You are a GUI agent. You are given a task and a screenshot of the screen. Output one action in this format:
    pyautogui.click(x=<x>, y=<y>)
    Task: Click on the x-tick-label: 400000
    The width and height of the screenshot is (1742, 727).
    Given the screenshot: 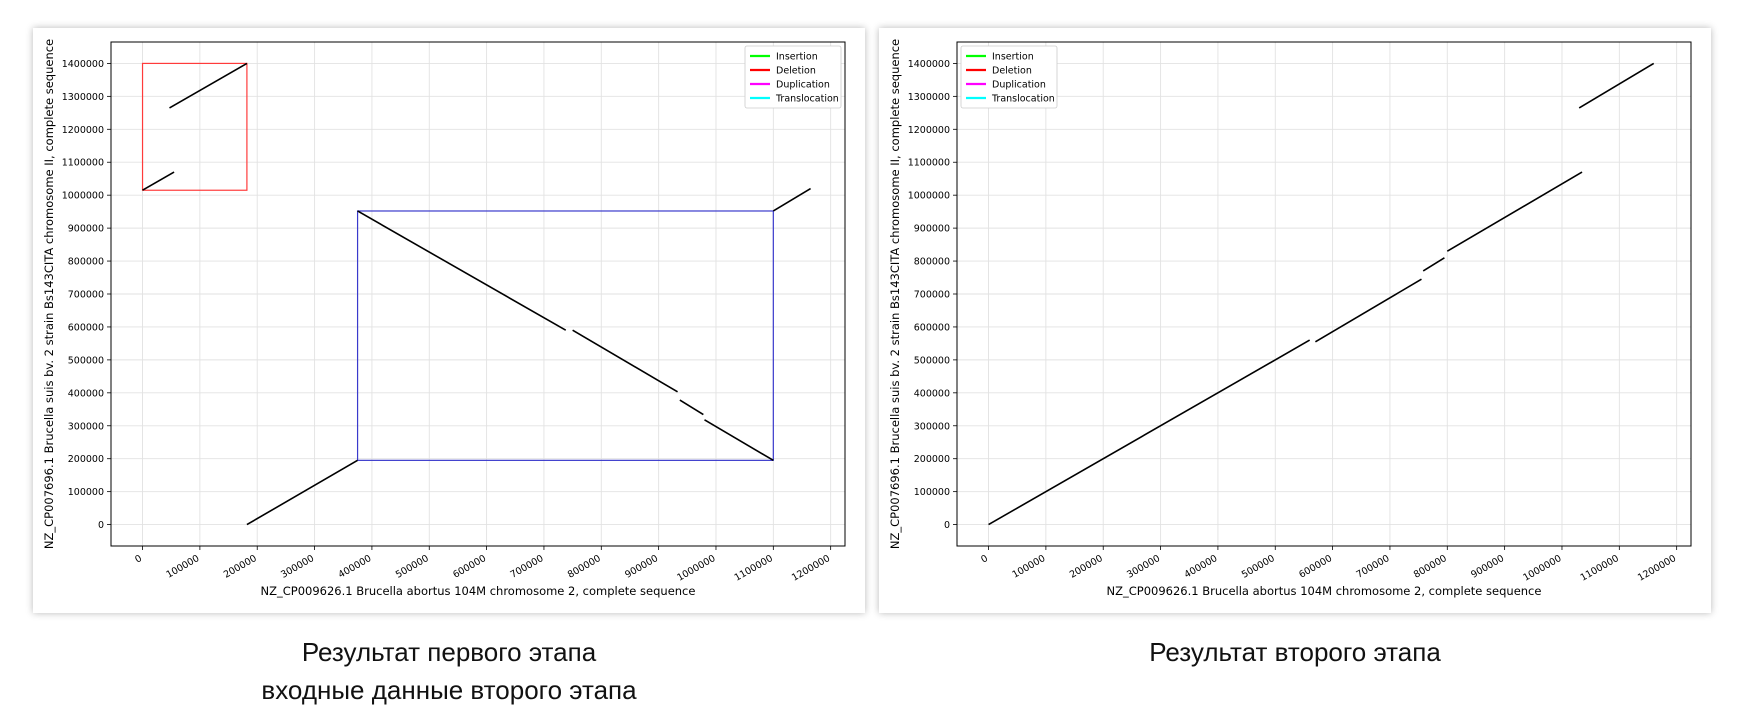 What is the action you would take?
    pyautogui.click(x=355, y=567)
    